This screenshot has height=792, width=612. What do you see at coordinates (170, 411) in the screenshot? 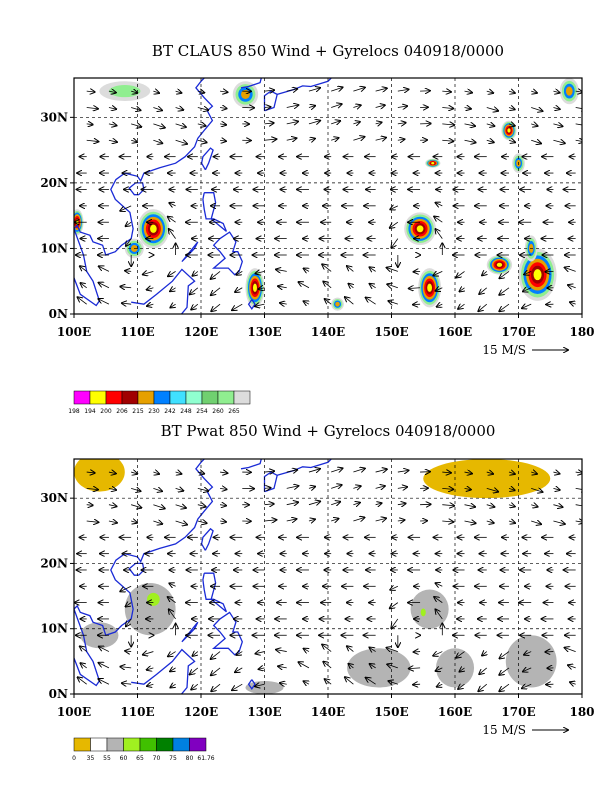
I see `legend-label: 242` at bounding box center [170, 411].